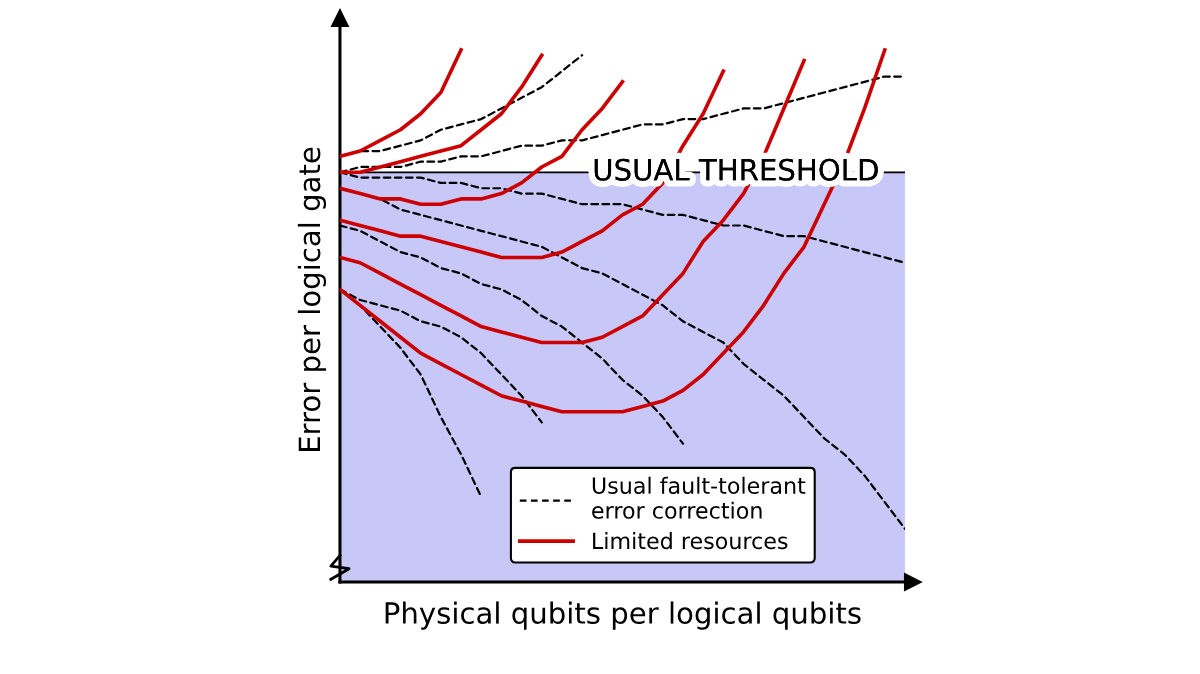 Image resolution: width=1200 pixels, height=674 pixels. What do you see at coordinates (623, 615) in the screenshot?
I see `x-axis-title: Physical qubits per logical qubits` at bounding box center [623, 615].